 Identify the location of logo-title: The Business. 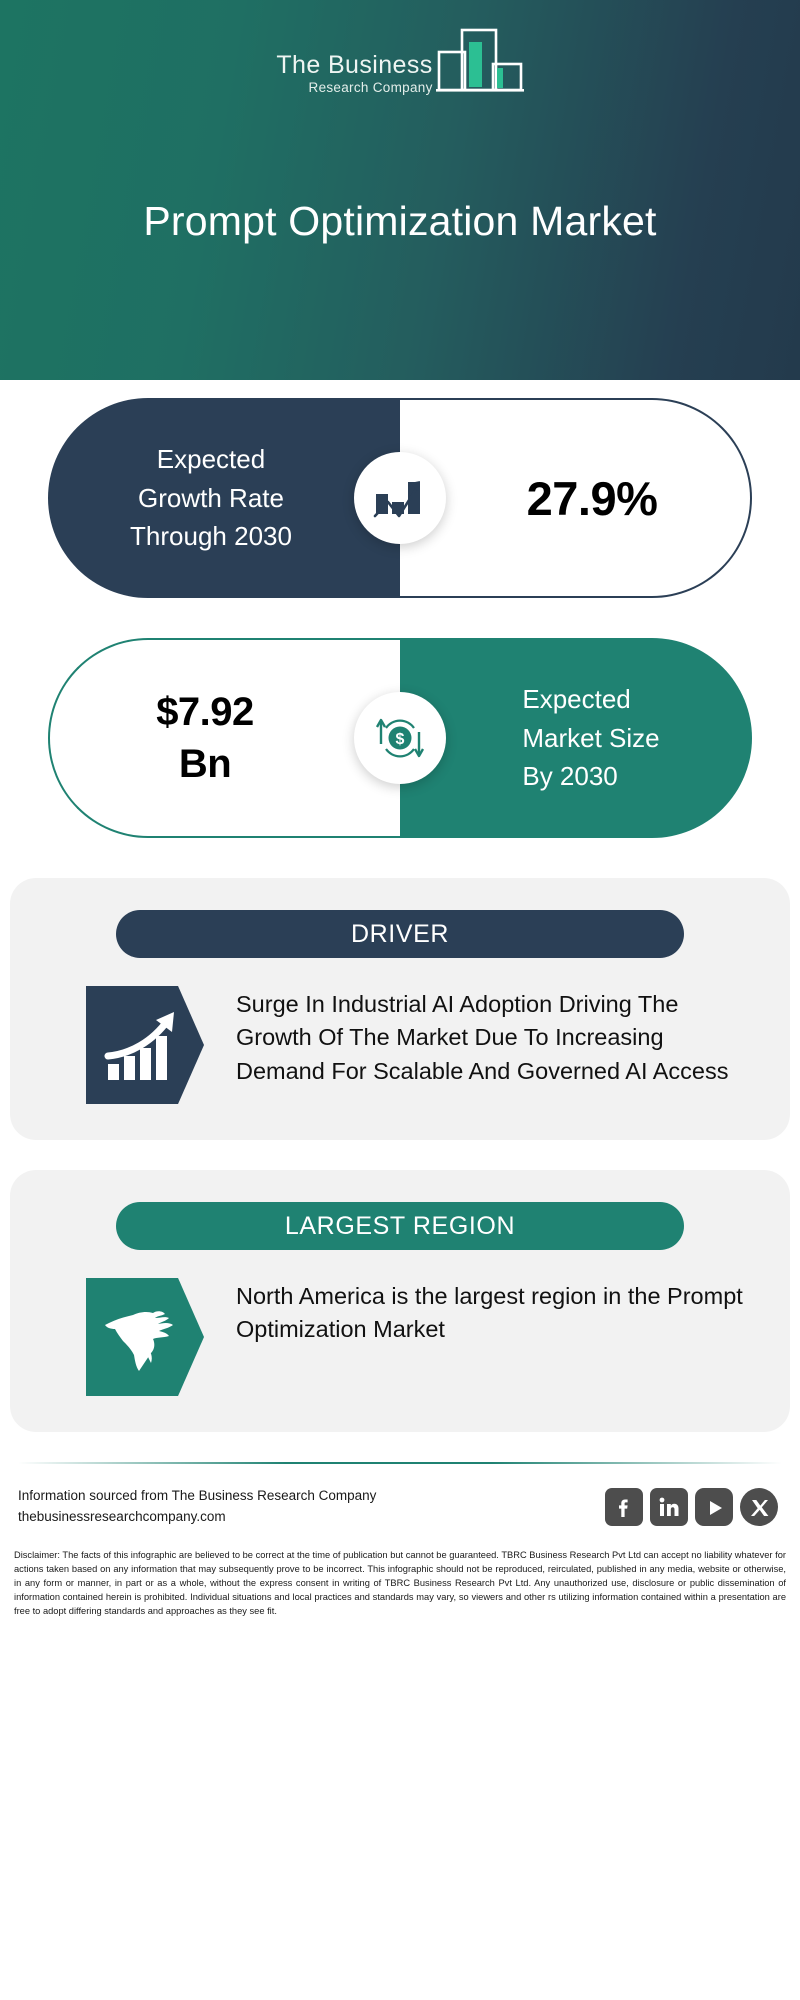
(354, 64).